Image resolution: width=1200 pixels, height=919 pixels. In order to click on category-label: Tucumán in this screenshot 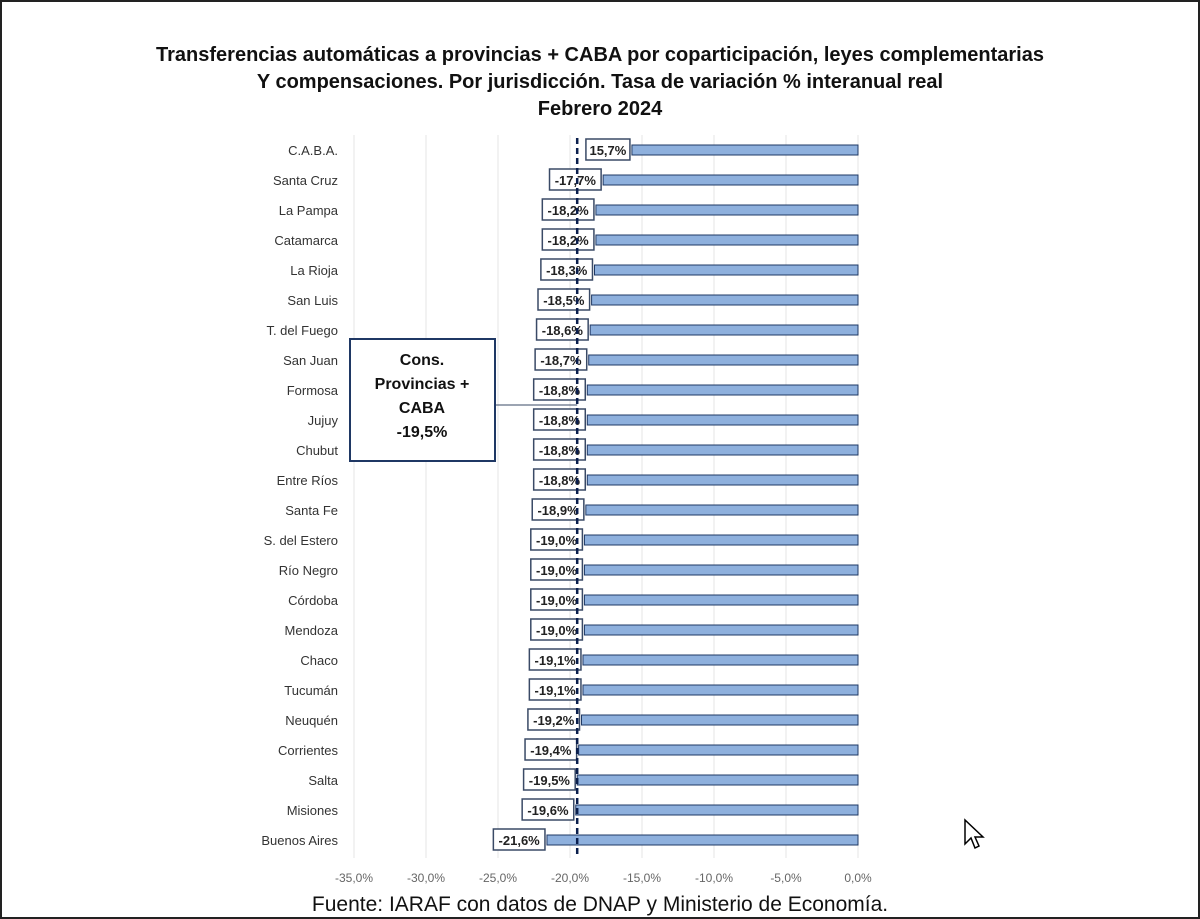, I will do `click(311, 690)`.